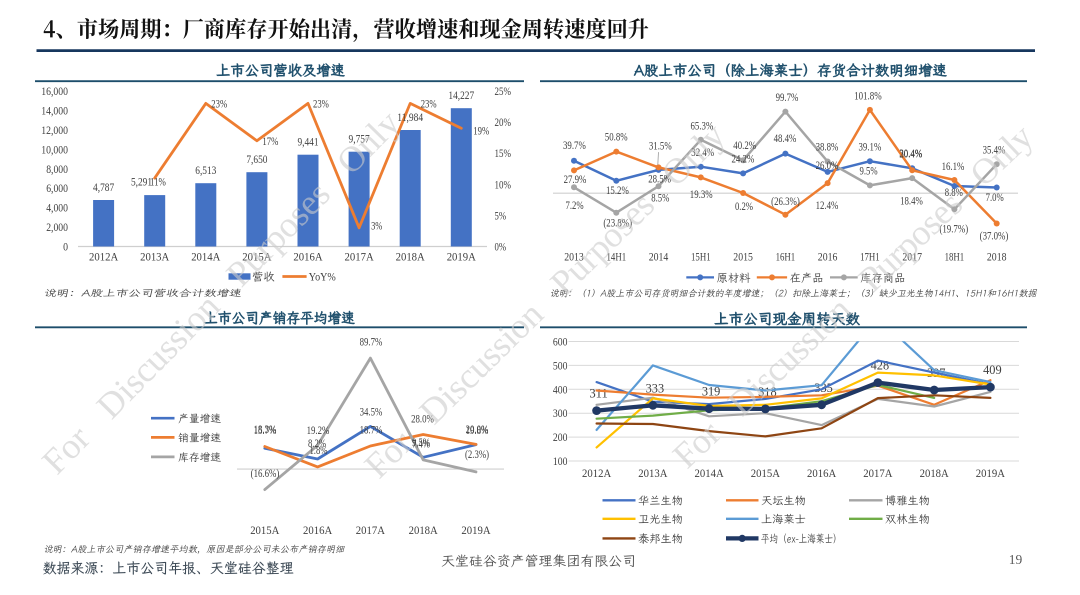 Image resolution: width=1080 pixels, height=595 pixels. I want to click on svg-text: (2.3%), so click(477, 455).